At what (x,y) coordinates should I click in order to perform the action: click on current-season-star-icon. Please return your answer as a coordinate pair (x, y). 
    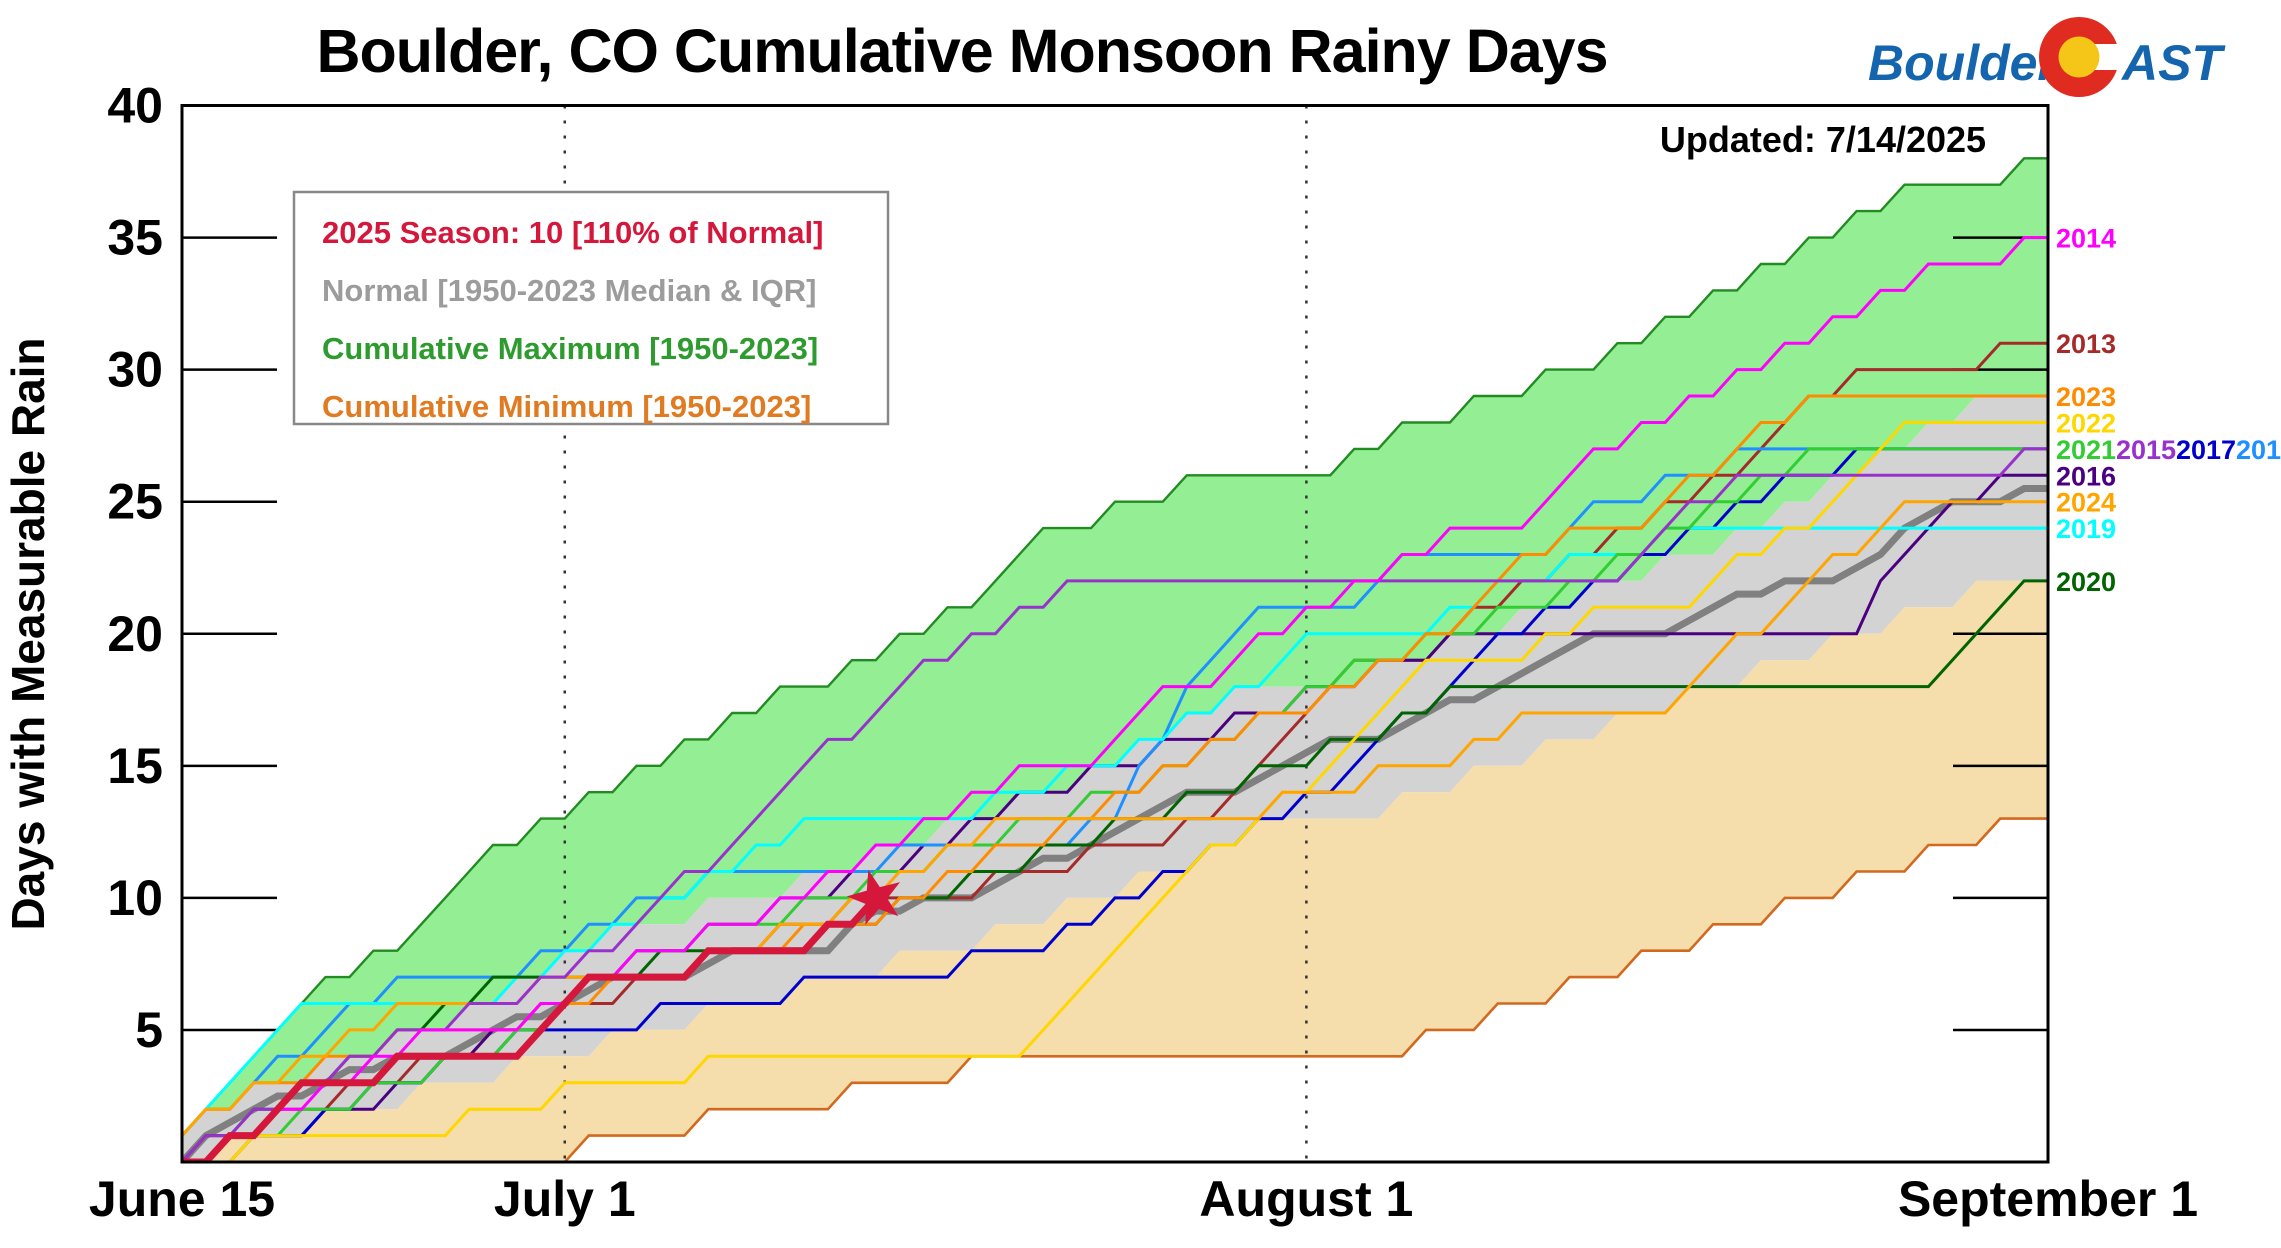
    Looking at the image, I should click on (873, 897).